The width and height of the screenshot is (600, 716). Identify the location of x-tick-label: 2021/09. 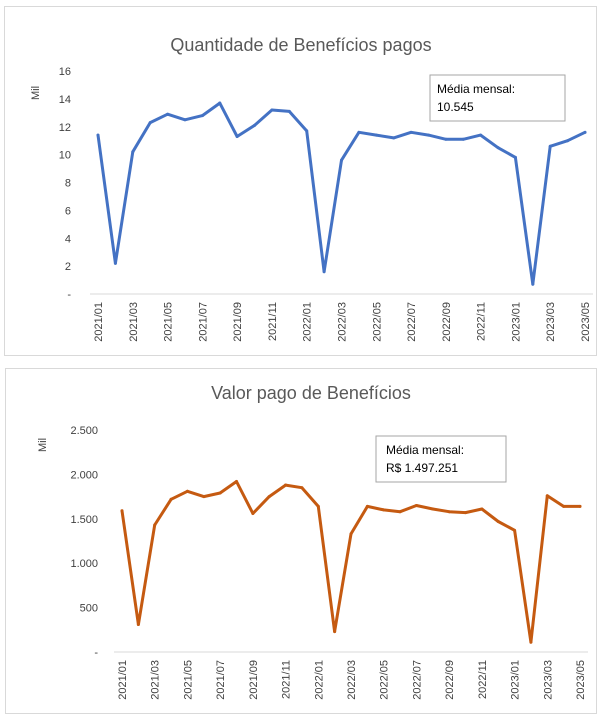
(238, 322).